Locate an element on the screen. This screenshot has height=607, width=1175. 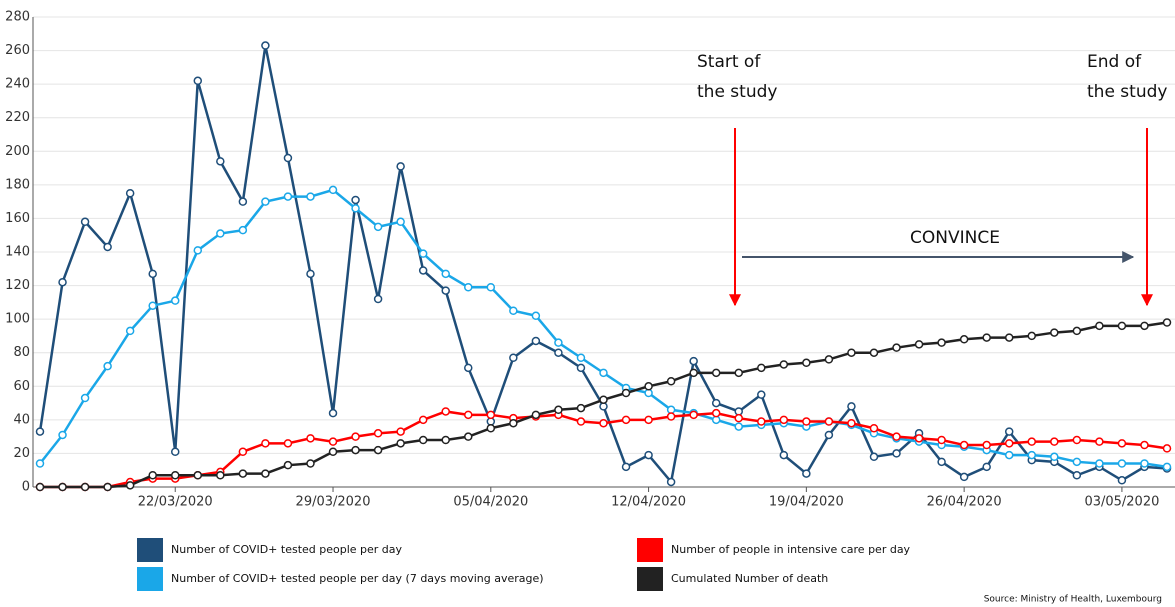
y-tick-label: 100 is located at coordinates (17, 319).